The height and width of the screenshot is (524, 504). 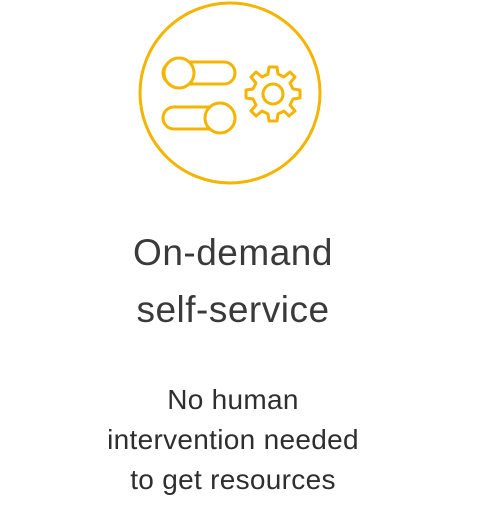 I want to click on toggle-sliders-gear-icon, so click(x=230, y=93).